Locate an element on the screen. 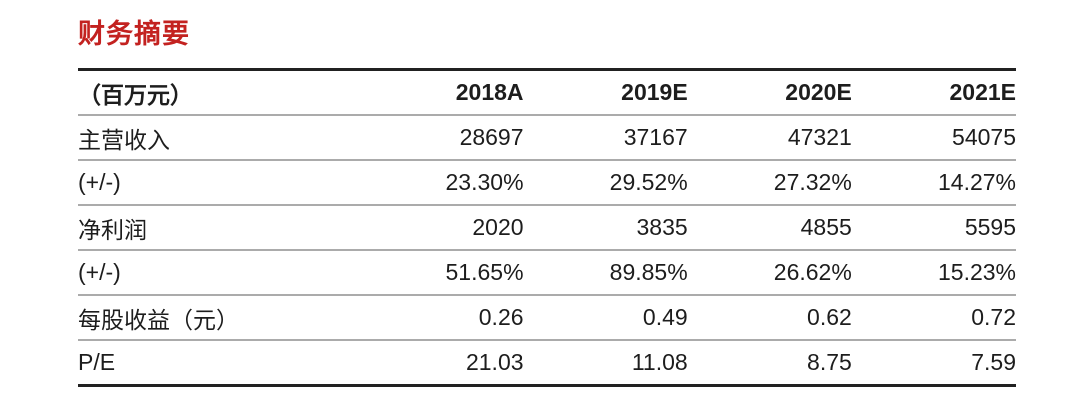 The image size is (1077, 404). cell-value: 23.30% is located at coordinates (441, 183).